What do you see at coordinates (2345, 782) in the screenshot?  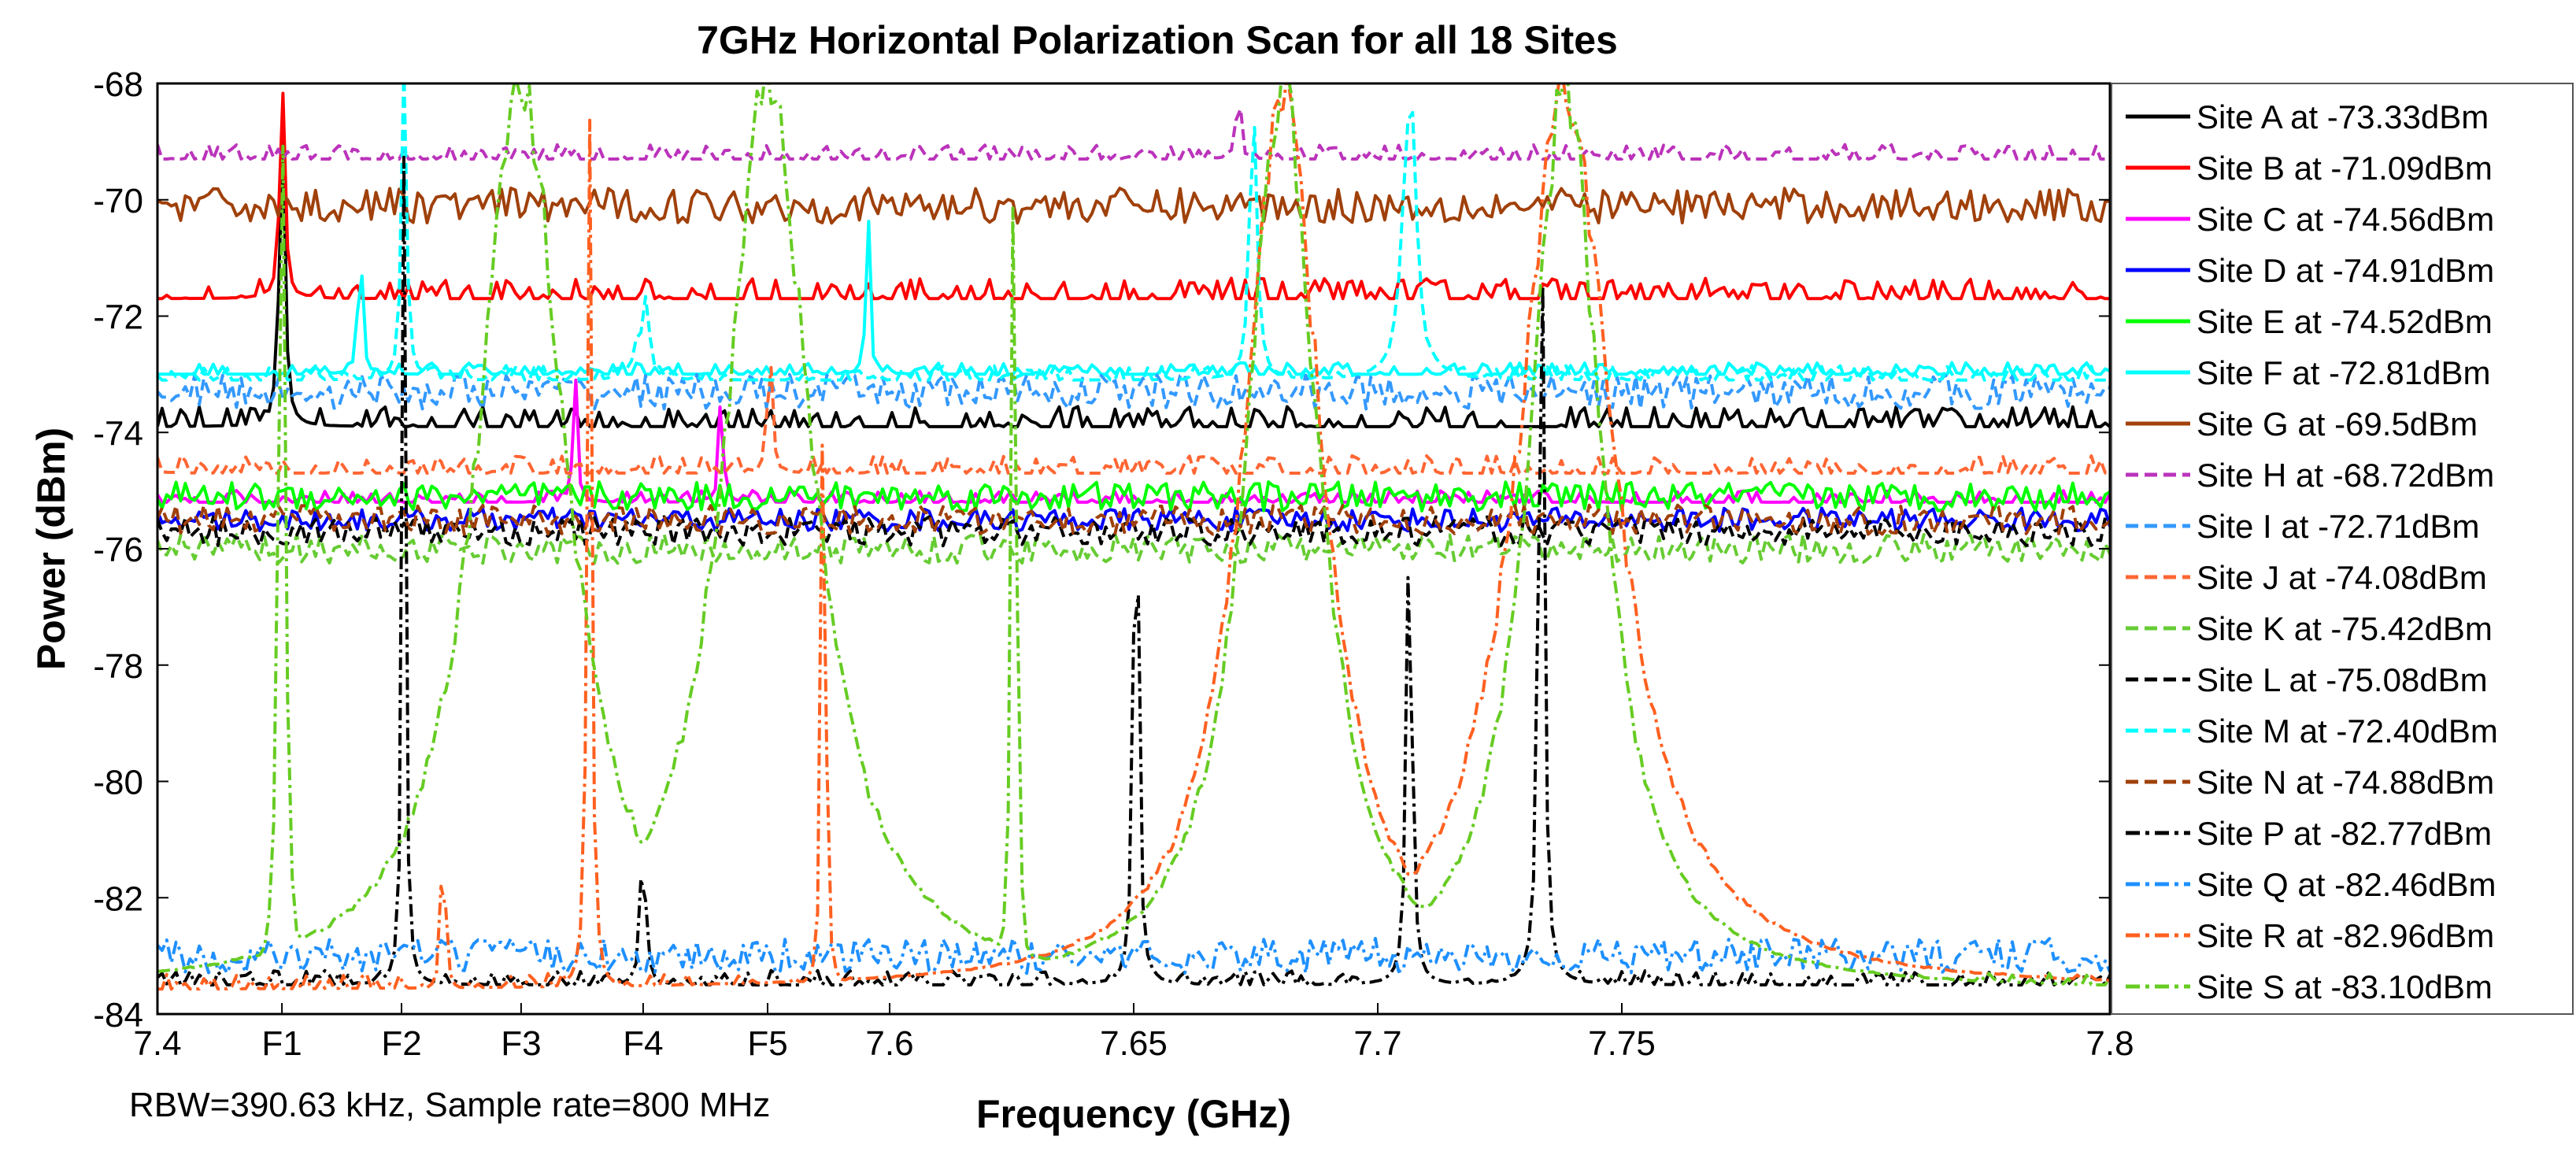 I see `legend-entry: Site N at -74.88dBm` at bounding box center [2345, 782].